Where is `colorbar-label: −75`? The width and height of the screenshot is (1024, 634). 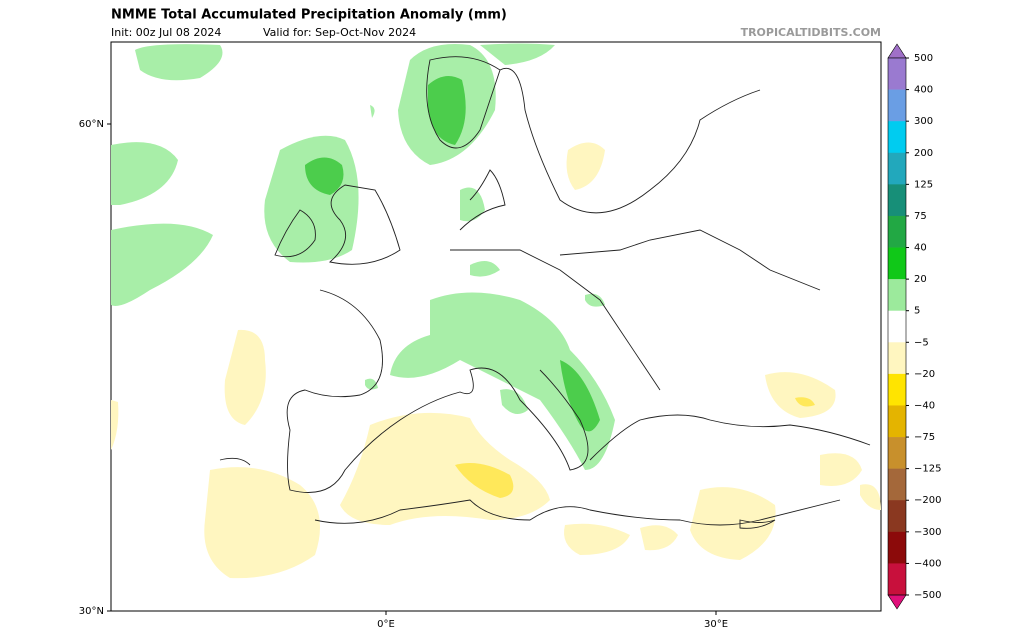 colorbar-label: −75 is located at coordinates (924, 437).